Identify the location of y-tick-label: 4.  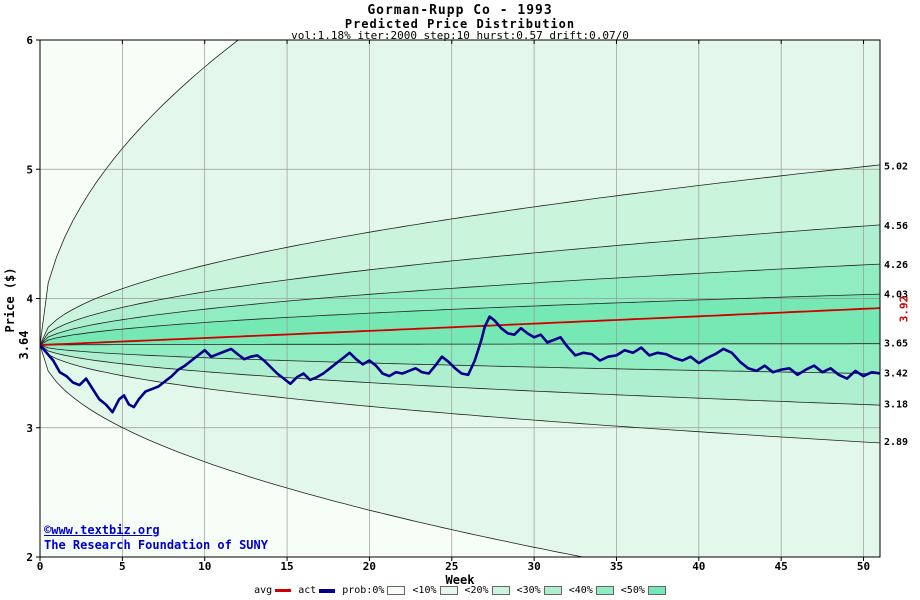
(29, 299).